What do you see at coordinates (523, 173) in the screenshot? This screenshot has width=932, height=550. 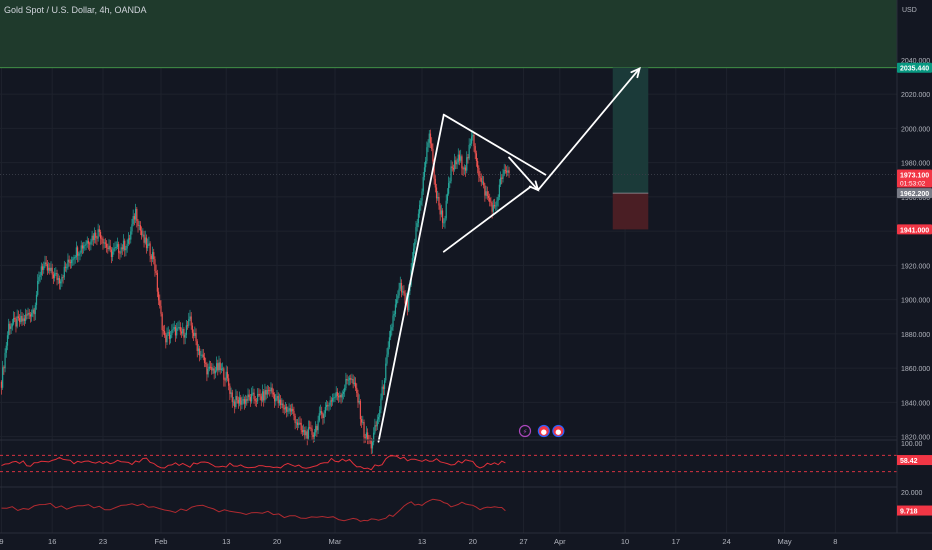 I see `projection-down-arrow` at bounding box center [523, 173].